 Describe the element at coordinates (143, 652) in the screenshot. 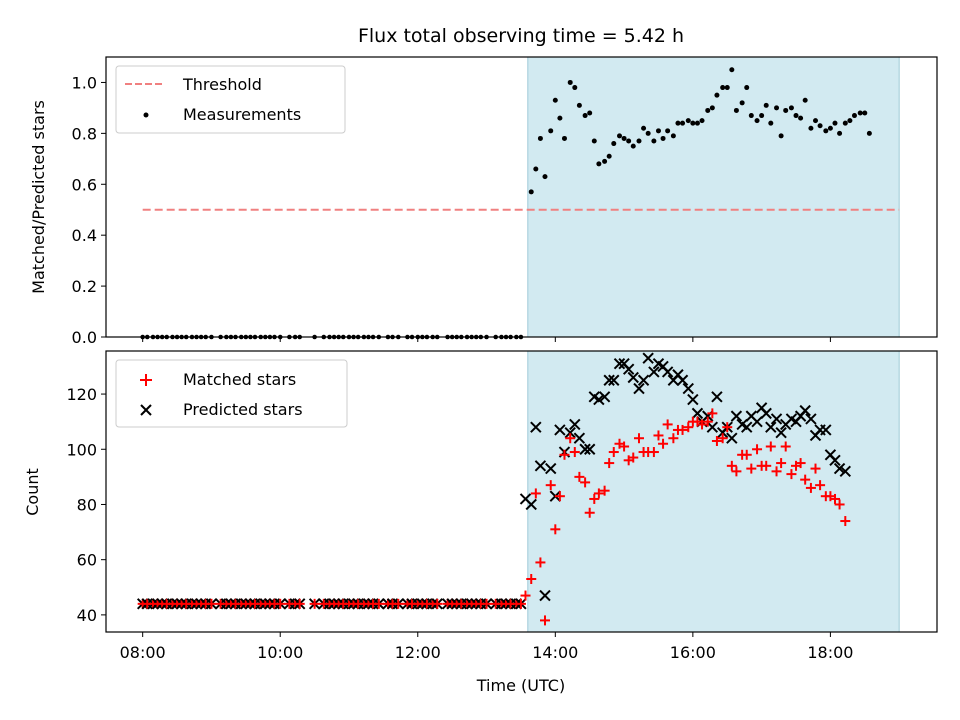

I see `bottom-xtick-label: 08:00` at that location.